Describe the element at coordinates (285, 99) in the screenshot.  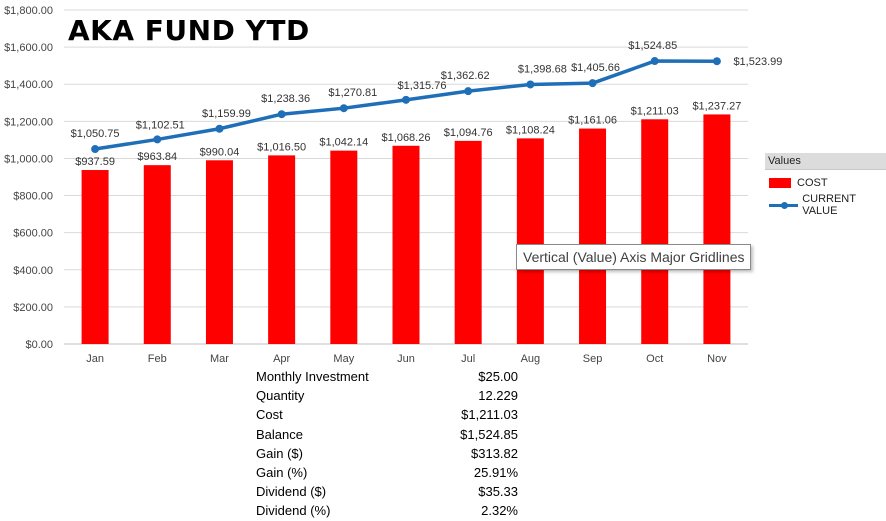
I see `current-value-data-label: $1,238.36` at that location.